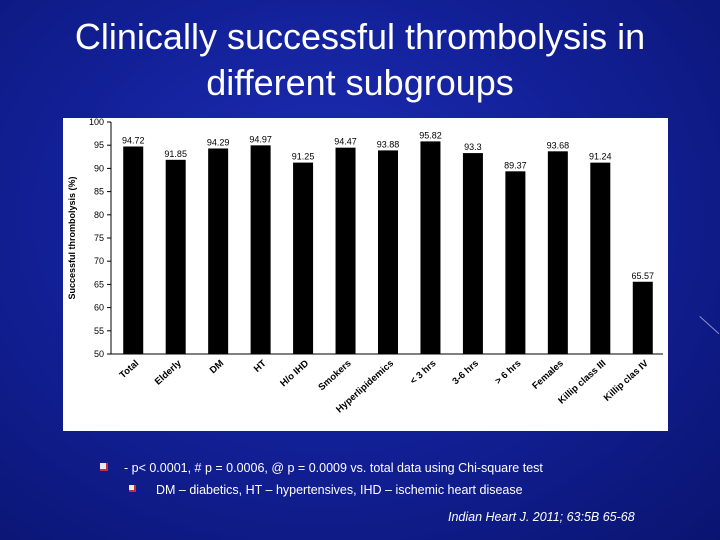 This screenshot has width=720, height=540. Describe the element at coordinates (345, 142) in the screenshot. I see `data-label: 94.47` at that location.